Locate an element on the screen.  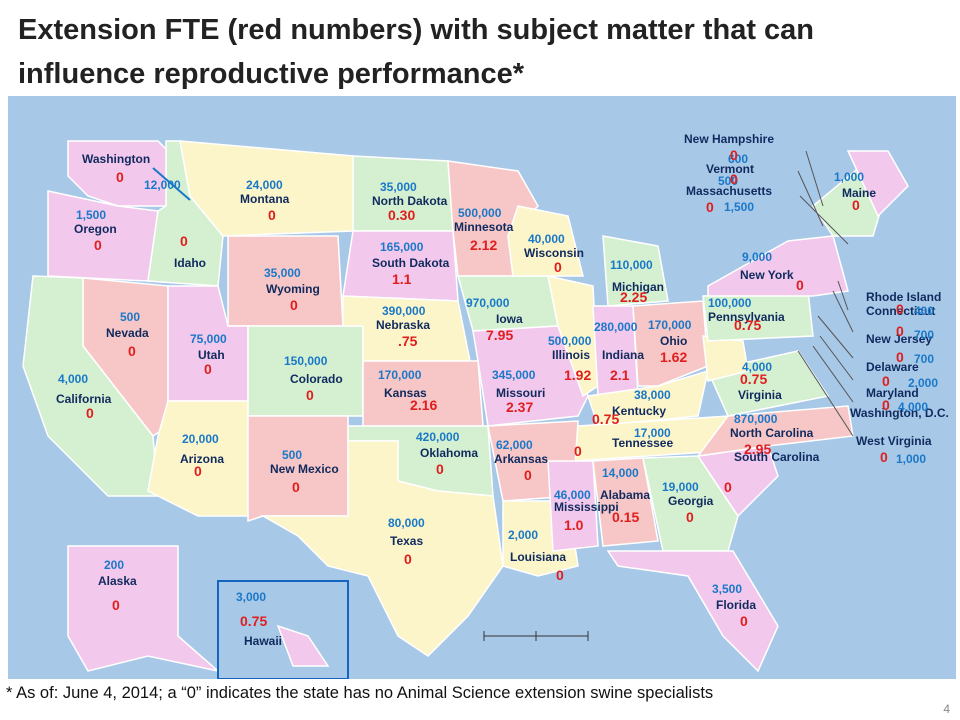
state-fte-indiana: 2.1 is located at coordinates (620, 375).